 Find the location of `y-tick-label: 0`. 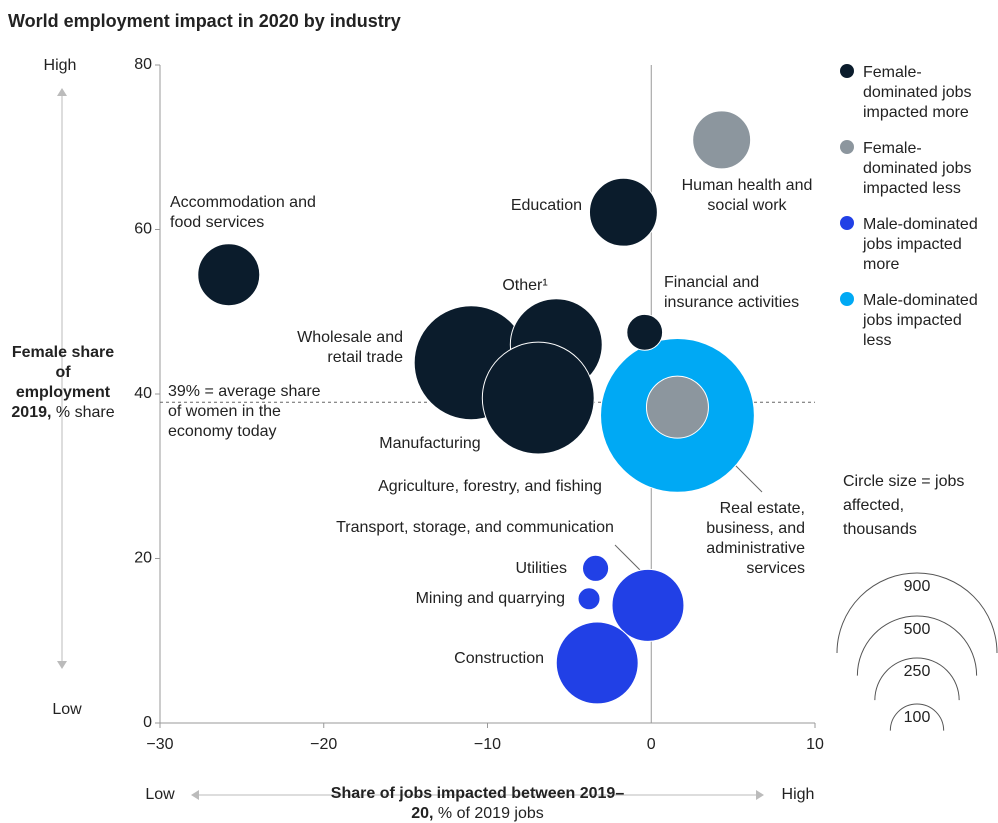

y-tick-label: 0 is located at coordinates (147, 722).